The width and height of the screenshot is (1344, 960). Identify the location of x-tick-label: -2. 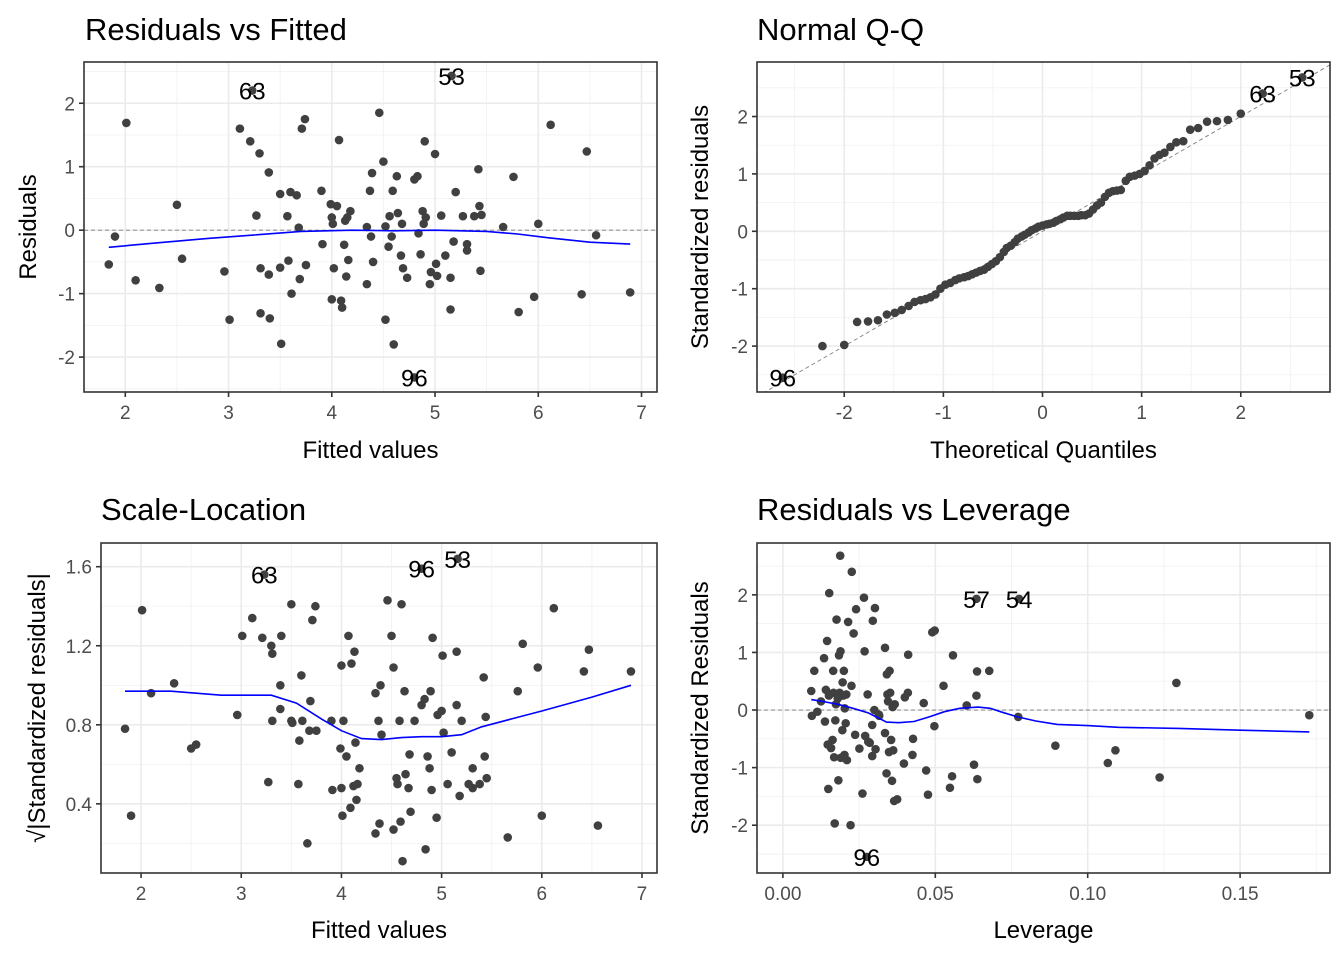
(844, 413).